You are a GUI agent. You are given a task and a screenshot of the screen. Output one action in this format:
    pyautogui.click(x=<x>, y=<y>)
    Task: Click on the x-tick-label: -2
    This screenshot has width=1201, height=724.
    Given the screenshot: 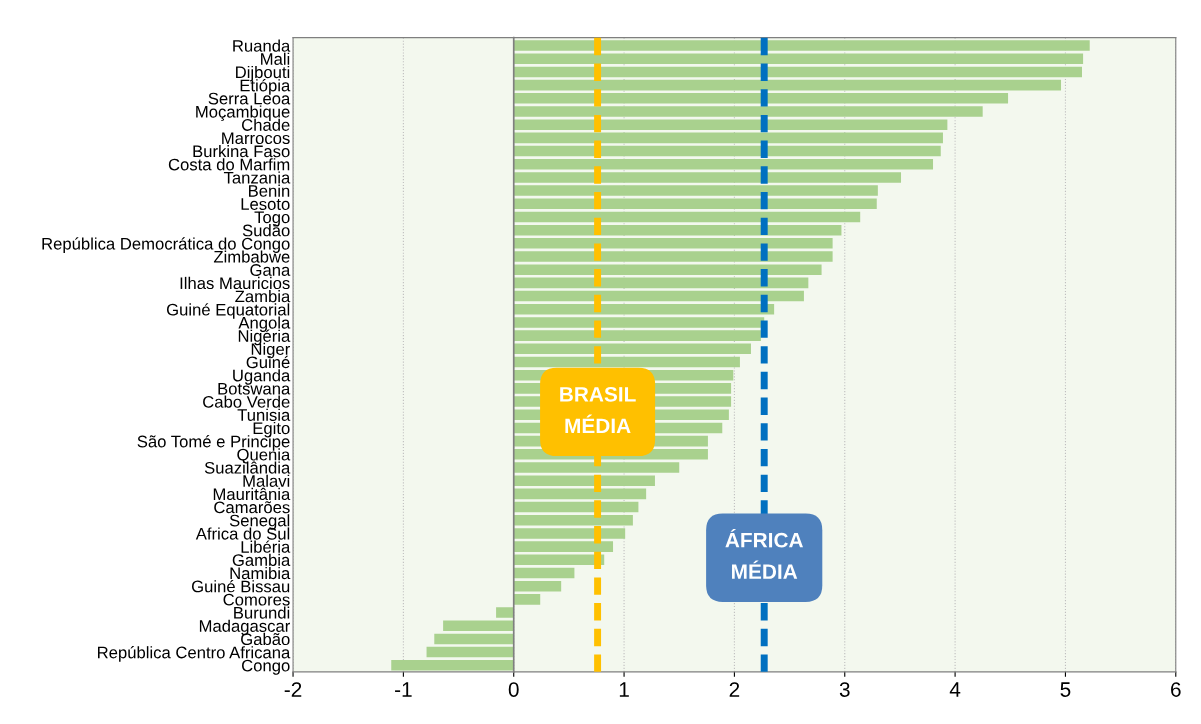 What is the action you would take?
    pyautogui.click(x=293, y=689)
    